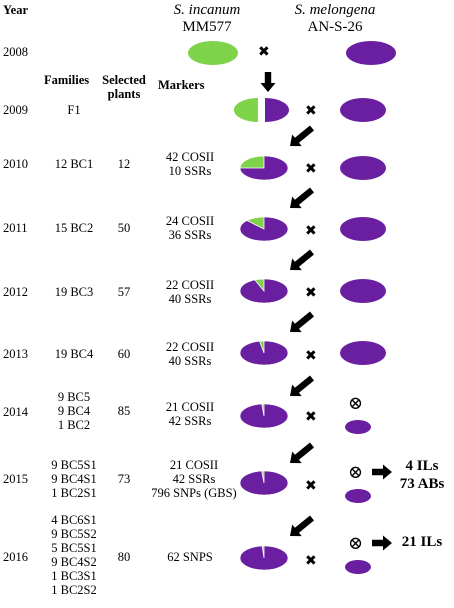 The width and height of the screenshot is (454, 608). What do you see at coordinates (124, 94) in the screenshot?
I see `selected-header-line2: plants` at bounding box center [124, 94].